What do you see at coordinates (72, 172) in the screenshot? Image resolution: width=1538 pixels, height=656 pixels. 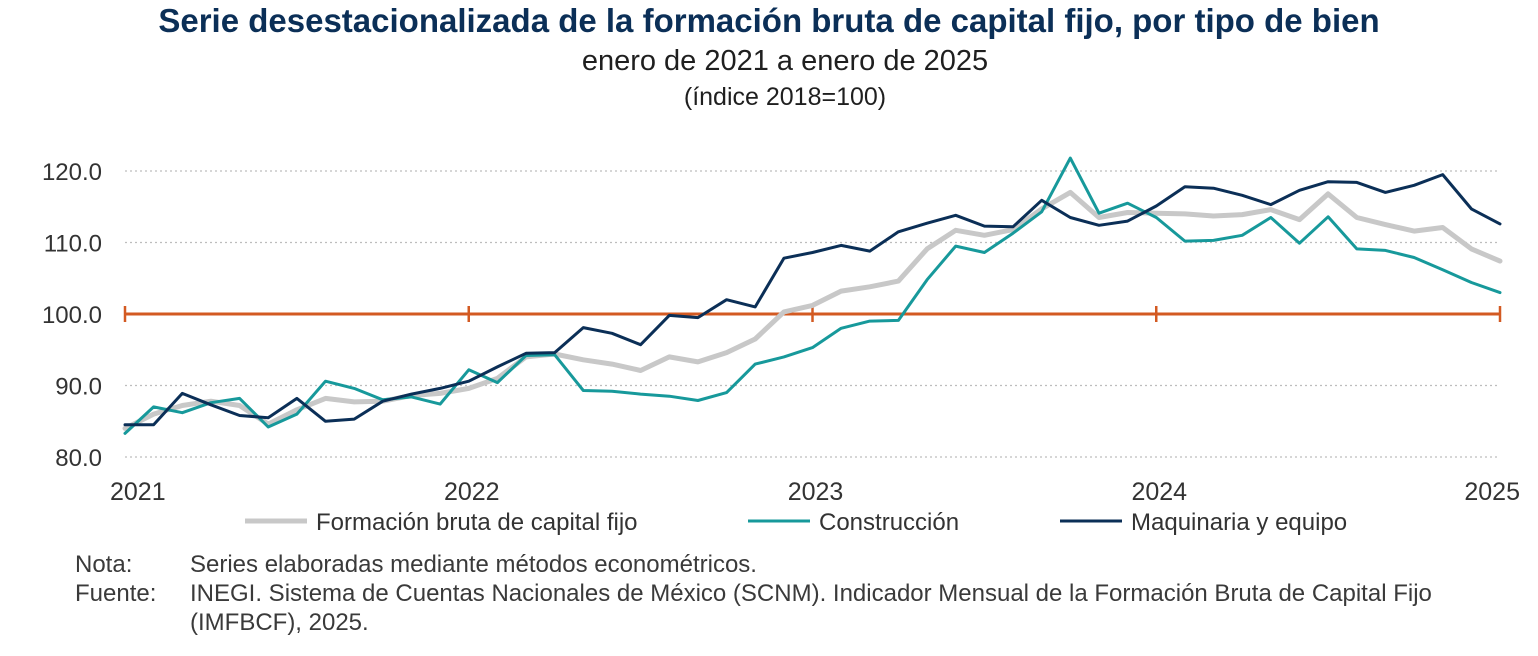 I see `y-tick-label: 120.0` at bounding box center [72, 172].